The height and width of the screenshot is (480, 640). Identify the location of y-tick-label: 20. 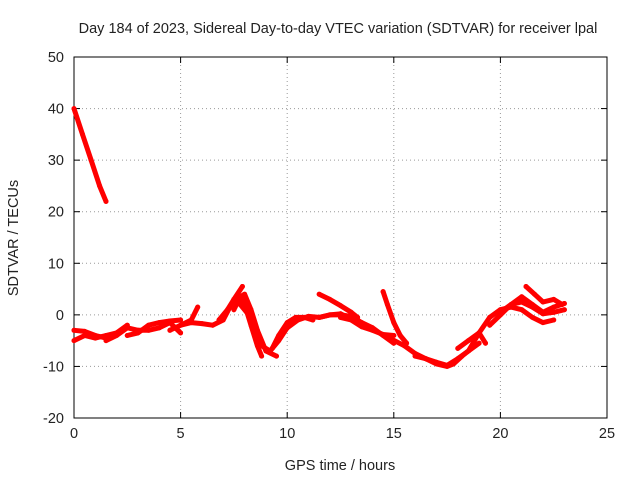
(56, 213).